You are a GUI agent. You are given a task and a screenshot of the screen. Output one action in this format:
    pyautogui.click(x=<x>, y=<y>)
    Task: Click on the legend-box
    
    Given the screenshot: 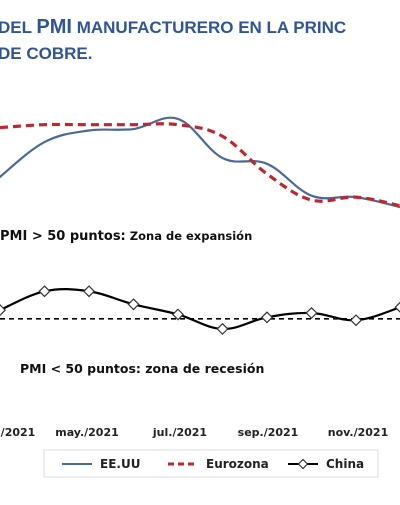 What is the action you would take?
    pyautogui.click(x=211, y=463)
    